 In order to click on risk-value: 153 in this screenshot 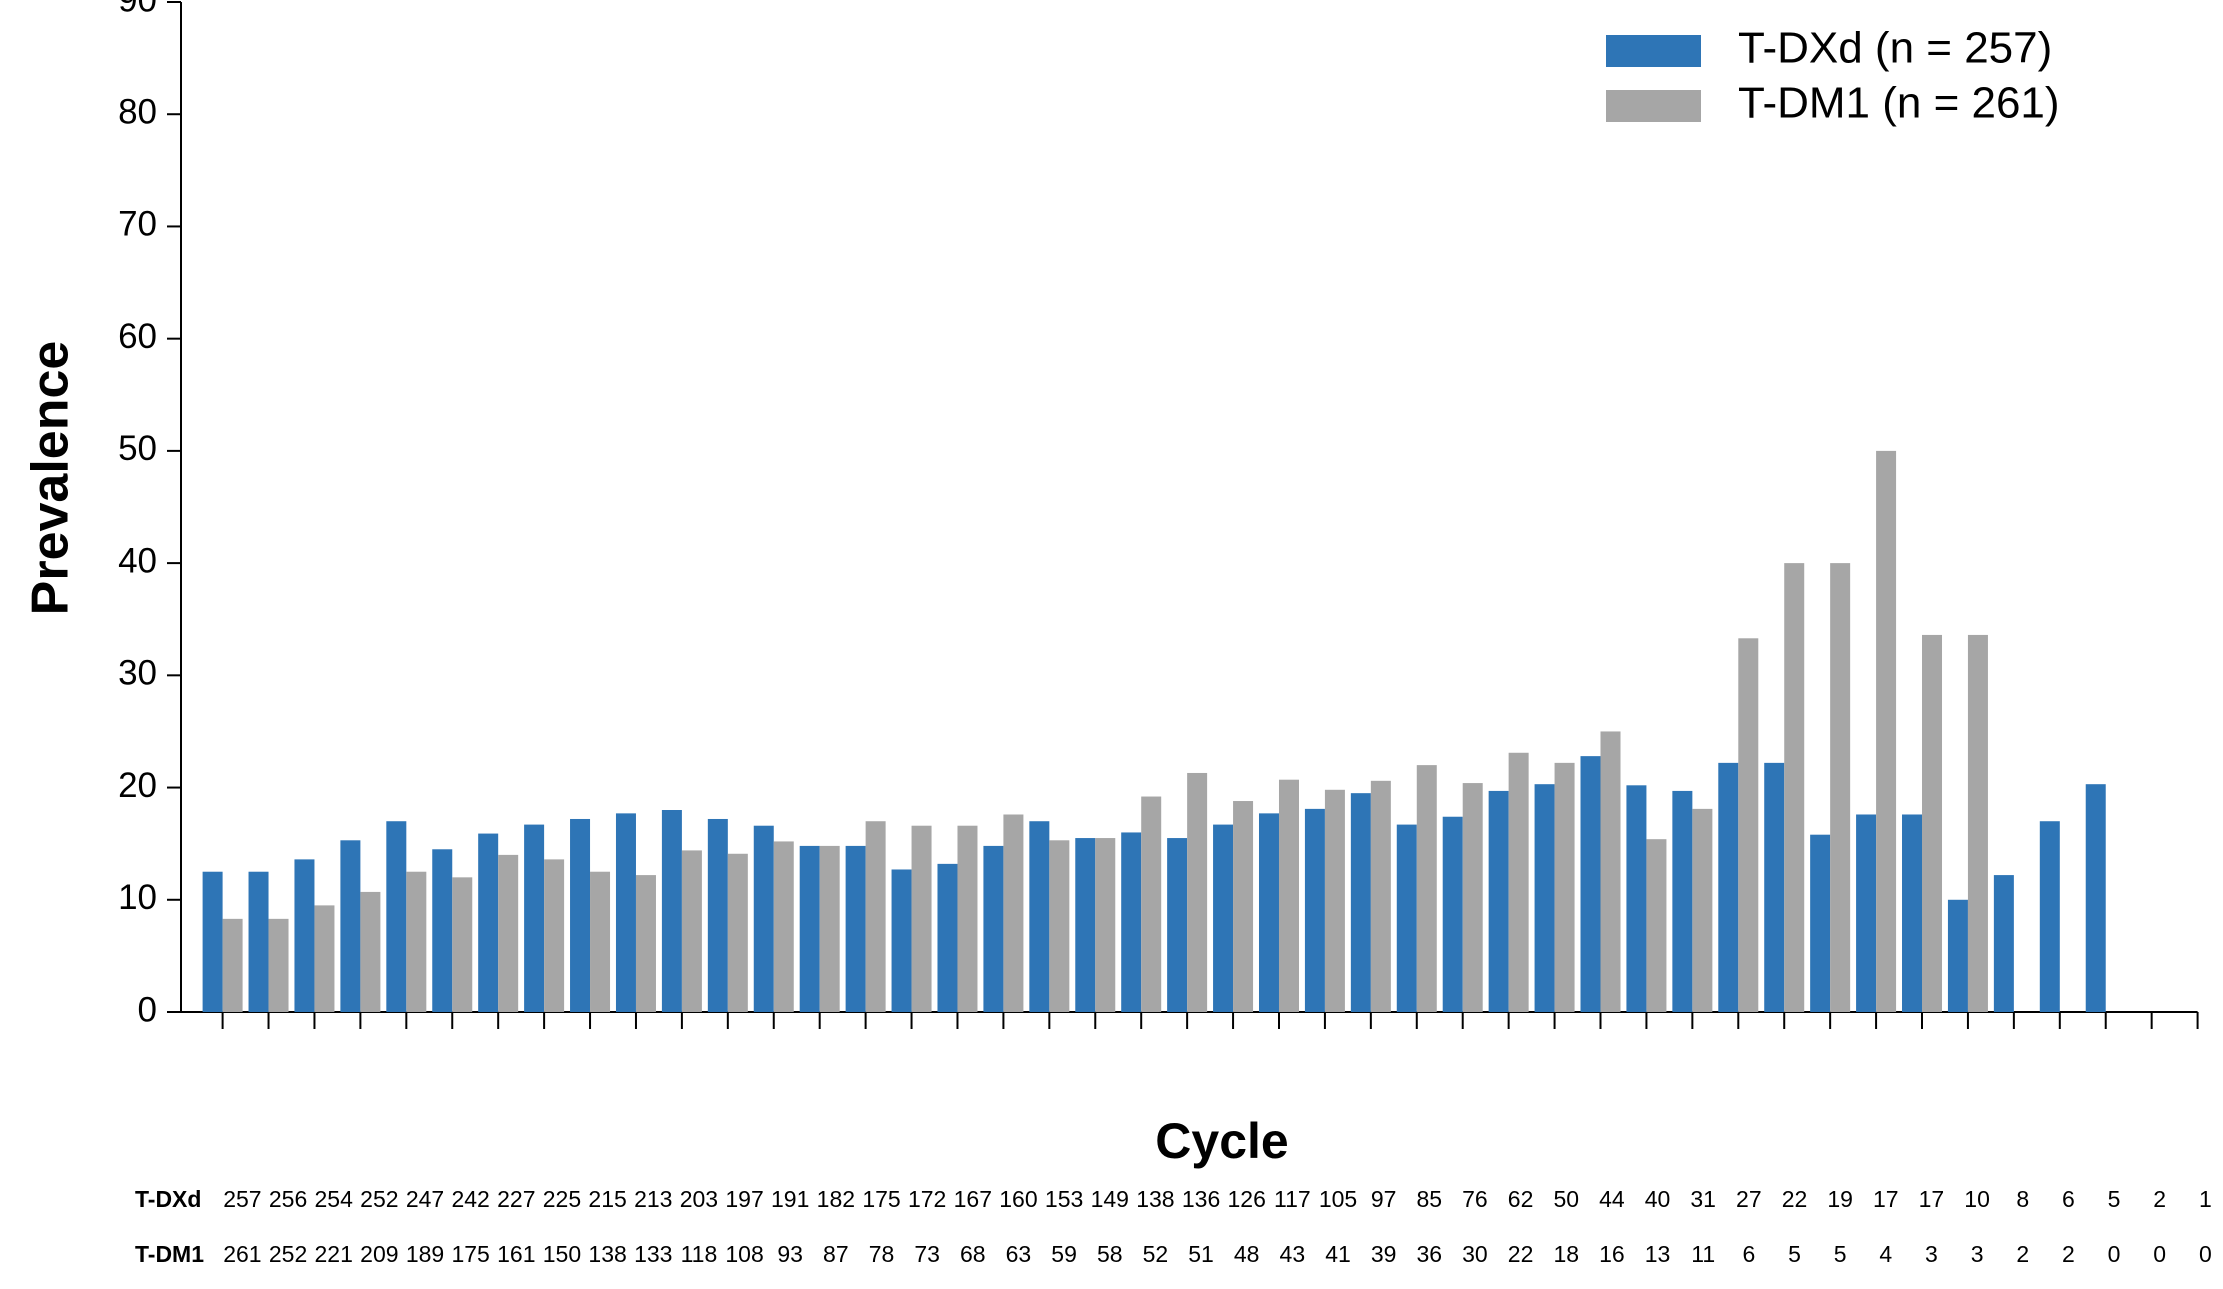, I will do `click(1064, 1199)`.